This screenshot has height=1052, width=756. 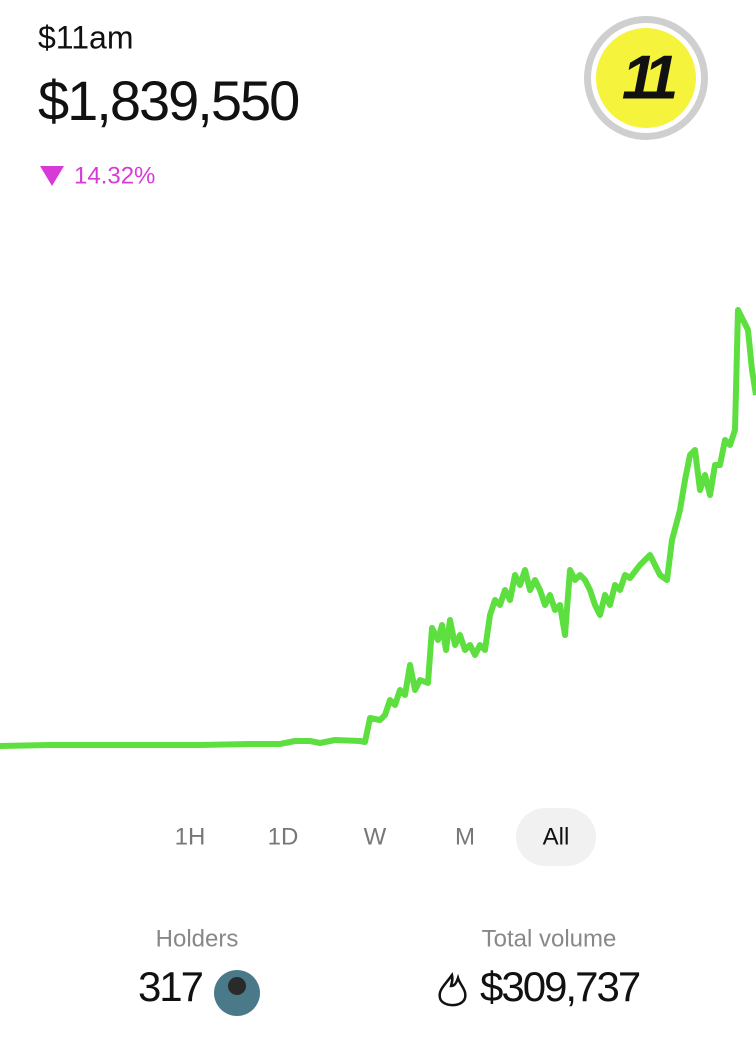 I want to click on logo-bg, so click(x=646, y=78).